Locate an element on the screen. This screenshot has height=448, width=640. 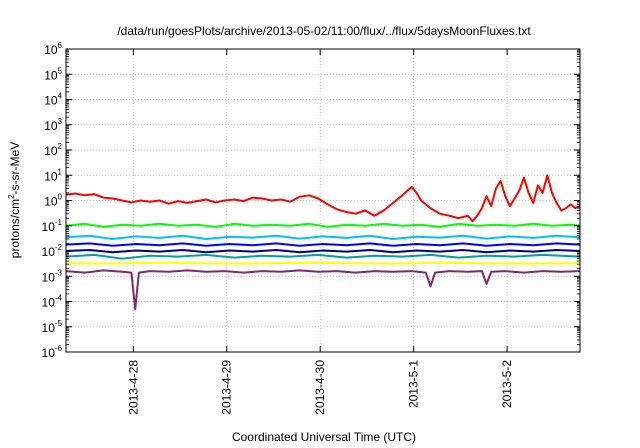
x-tick-label: 2013-4-29 is located at coordinates (227, 387).